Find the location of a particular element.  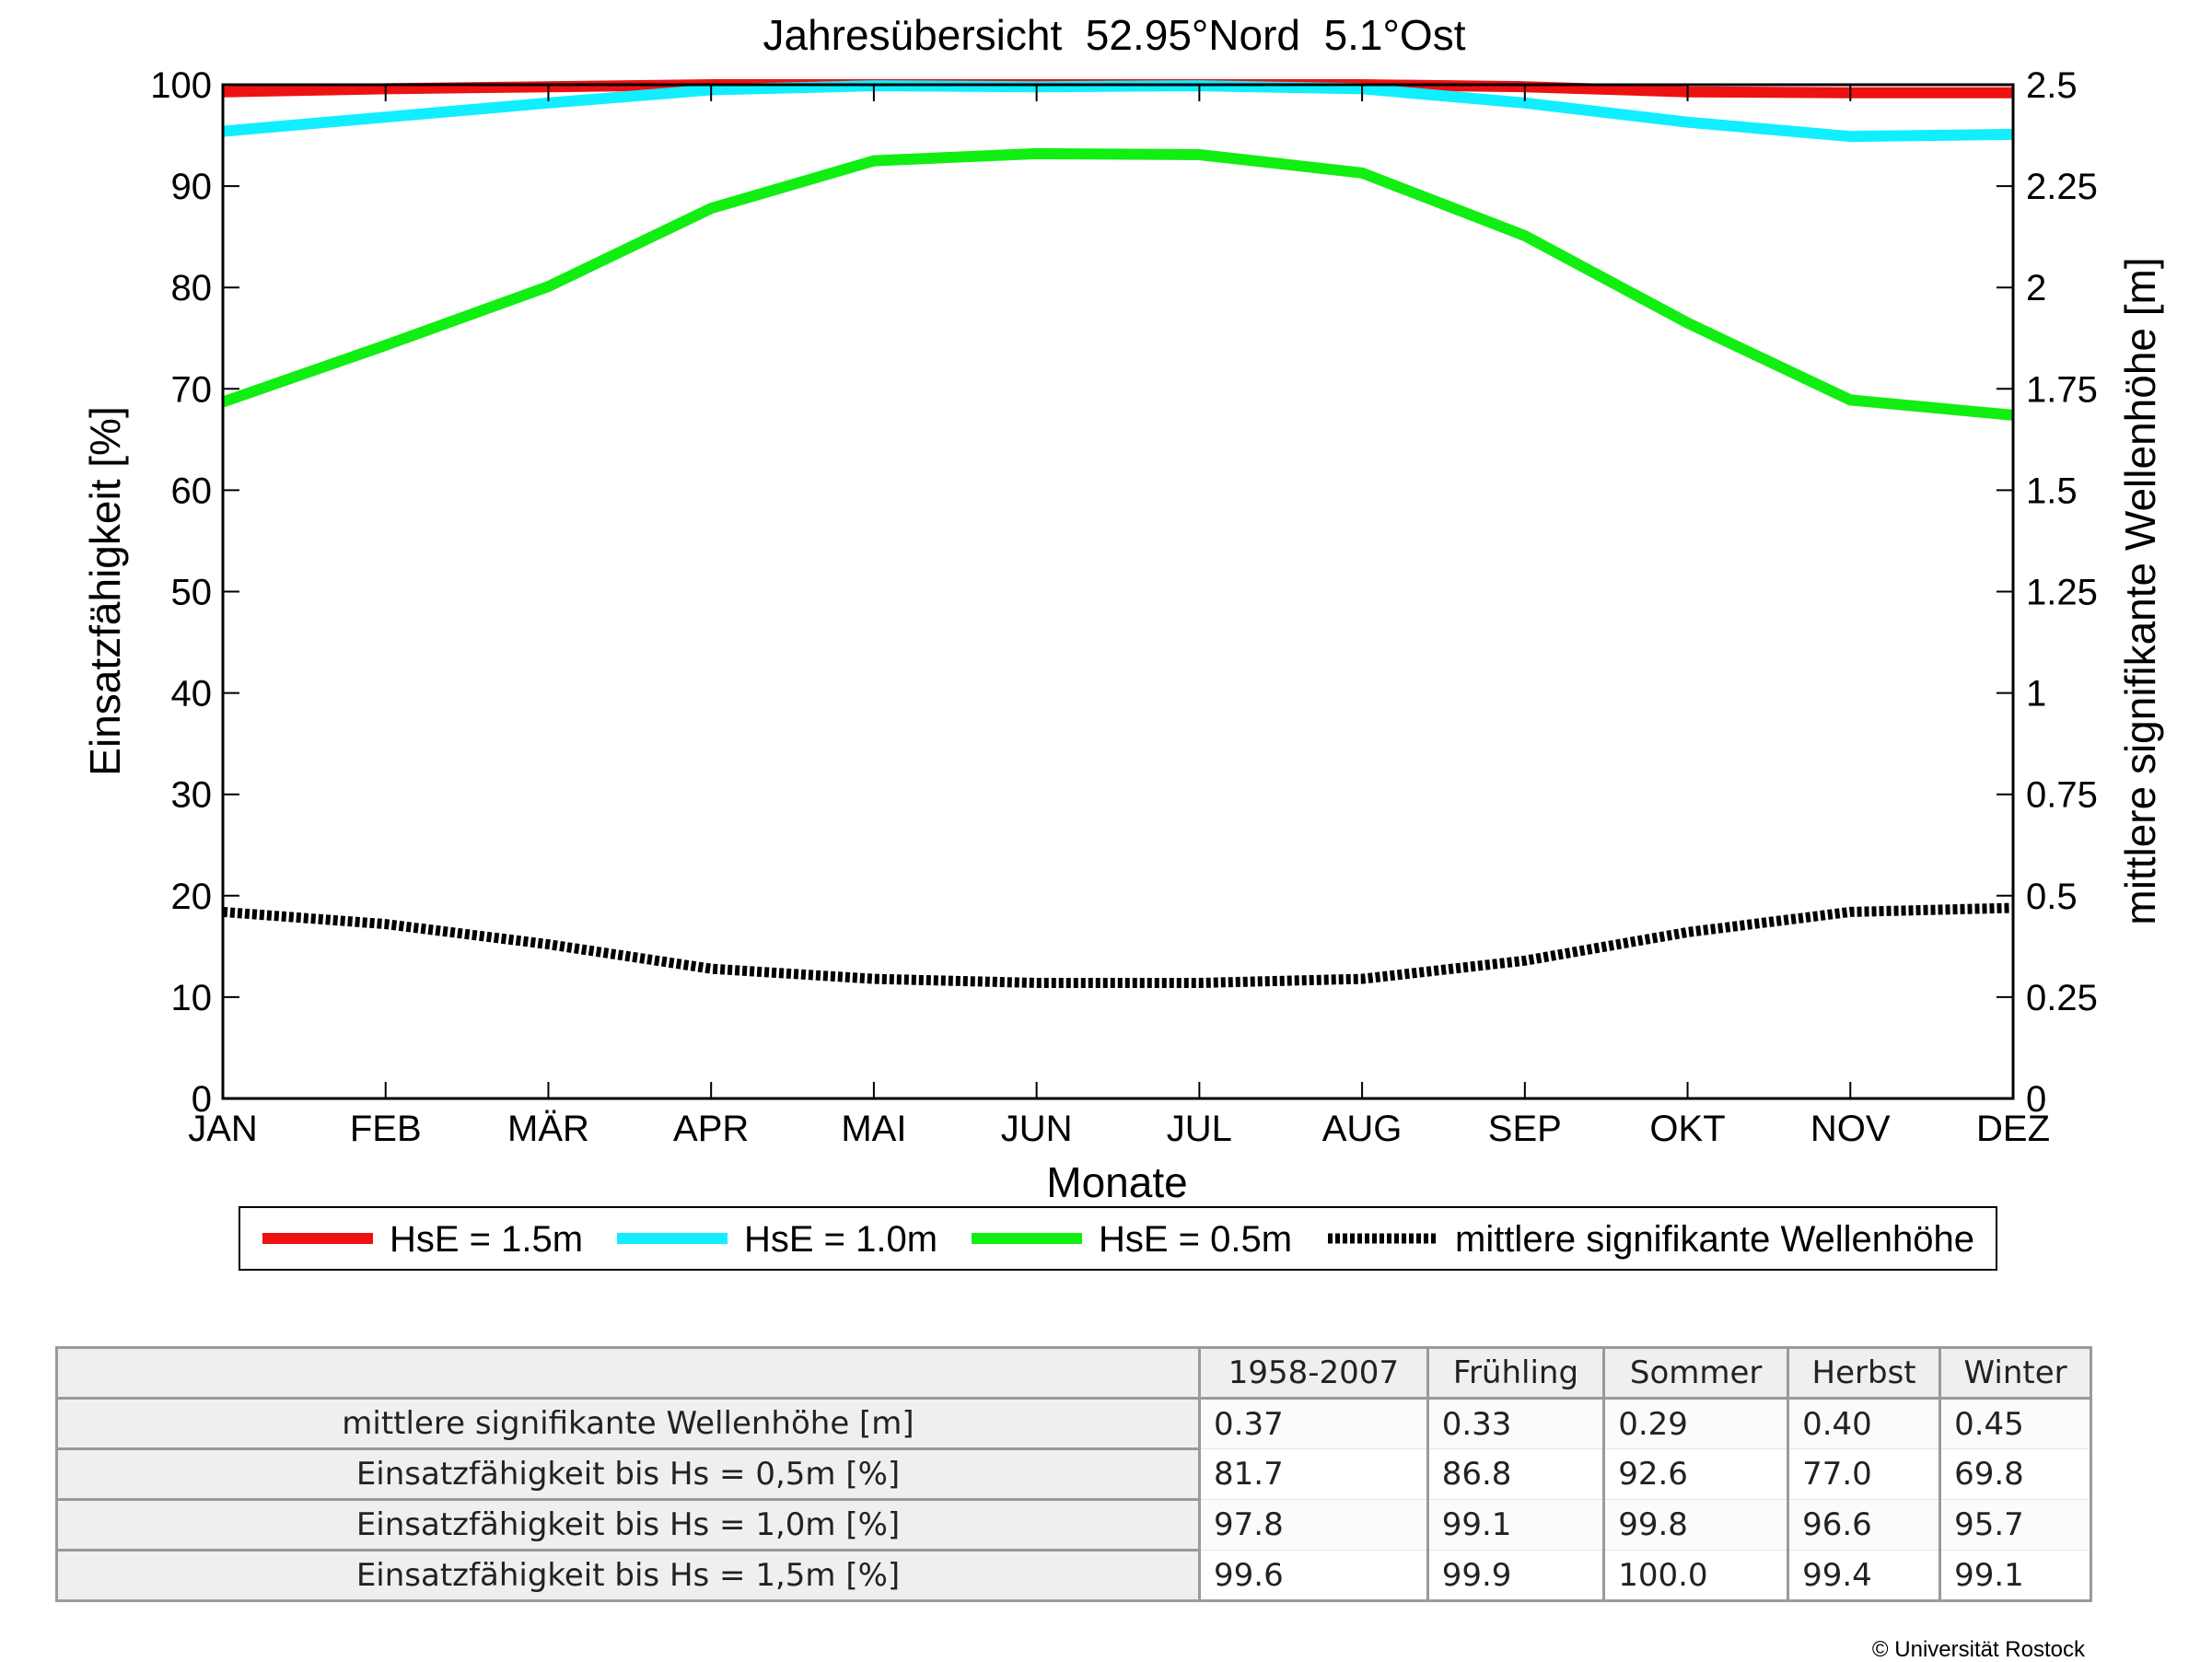

x-tick-label: FEB is located at coordinates (386, 1129).